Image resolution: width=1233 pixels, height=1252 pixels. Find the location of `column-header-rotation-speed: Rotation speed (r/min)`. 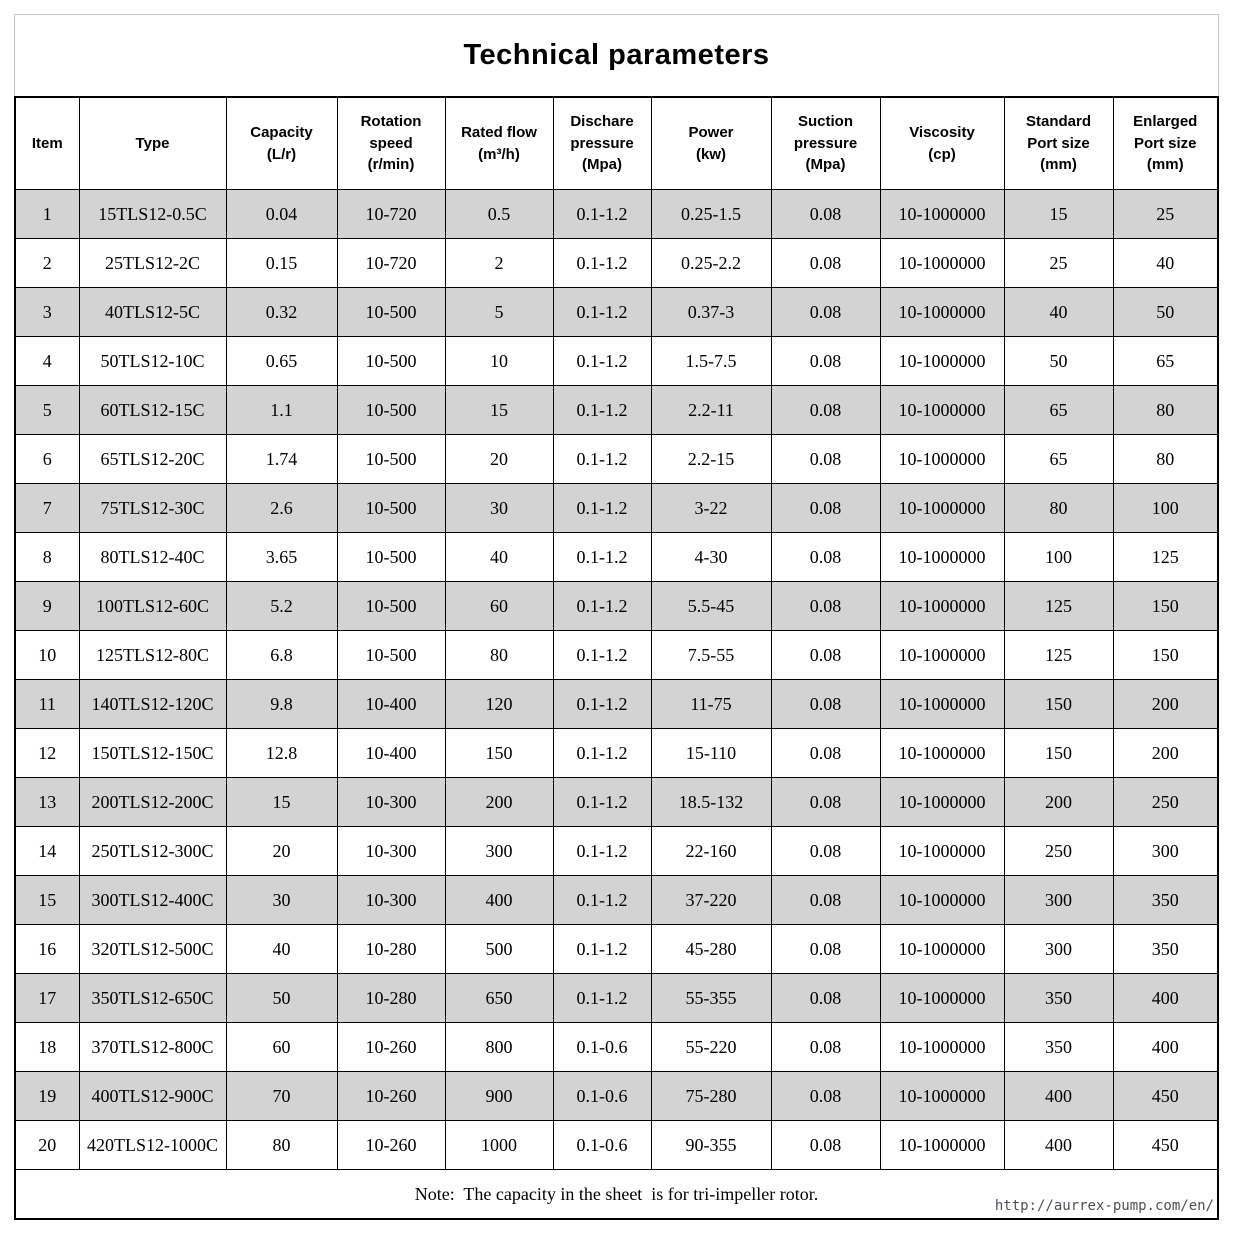

column-header-rotation-speed: Rotation speed (r/min) is located at coordinates (391, 143).